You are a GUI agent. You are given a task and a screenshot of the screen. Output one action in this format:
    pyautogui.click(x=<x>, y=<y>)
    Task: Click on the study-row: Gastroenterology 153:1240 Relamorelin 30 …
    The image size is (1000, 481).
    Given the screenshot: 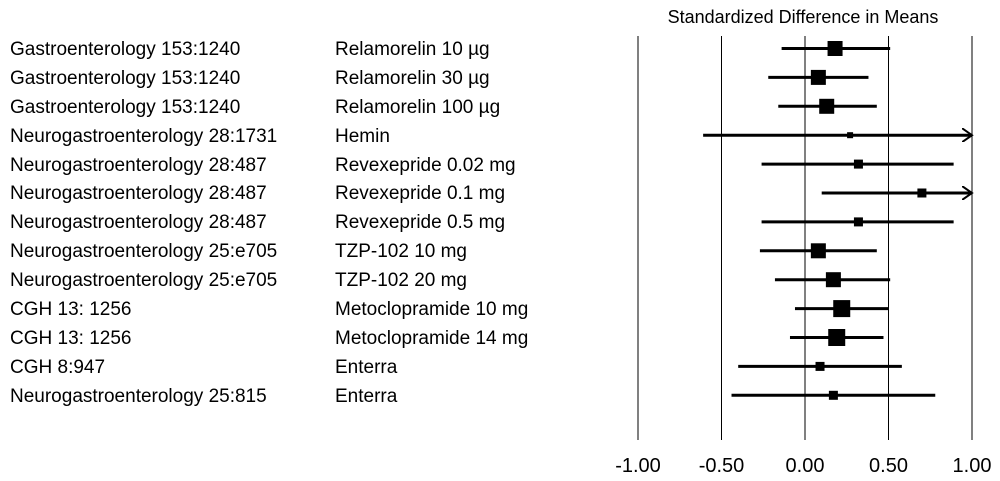 What is the action you would take?
    pyautogui.click(x=310, y=79)
    